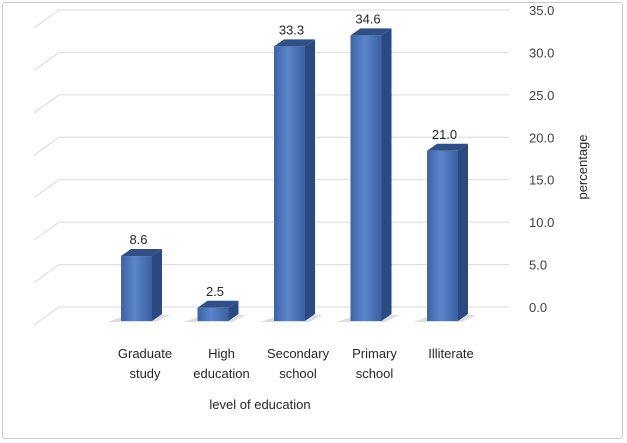 The height and width of the screenshot is (443, 627). Describe the element at coordinates (215, 291) in the screenshot. I see `data-label: 2.5` at that location.